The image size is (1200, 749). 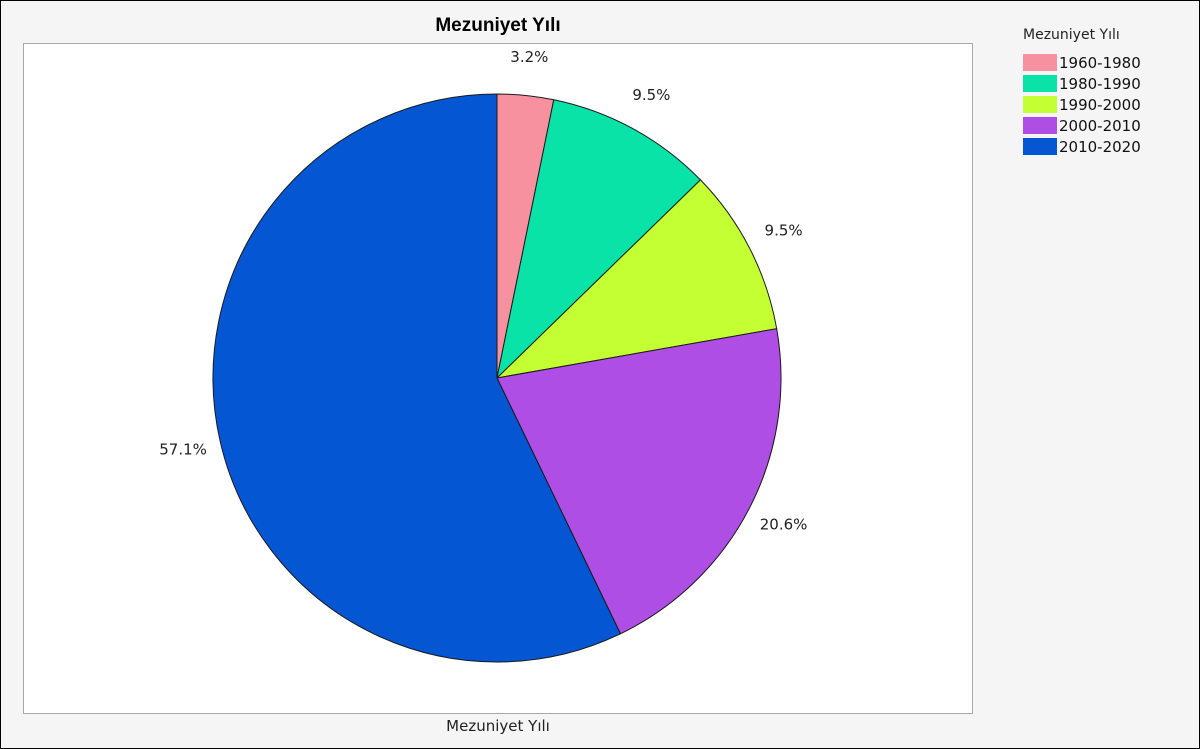 I want to click on legend-item-2000-2010: 2000-2010, so click(x=1082, y=125).